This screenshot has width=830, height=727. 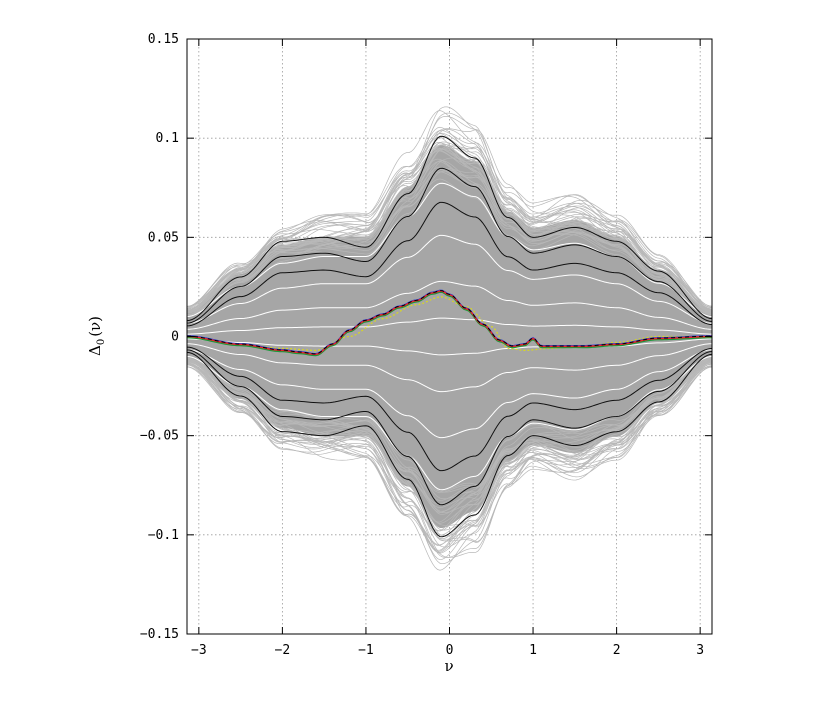 I want to click on y-tick-label: −0.05, so click(x=159, y=436).